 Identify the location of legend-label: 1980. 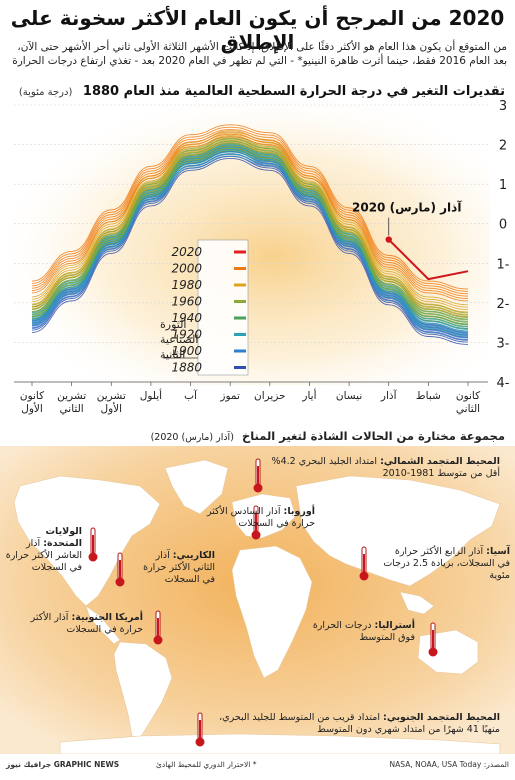
(186, 285).